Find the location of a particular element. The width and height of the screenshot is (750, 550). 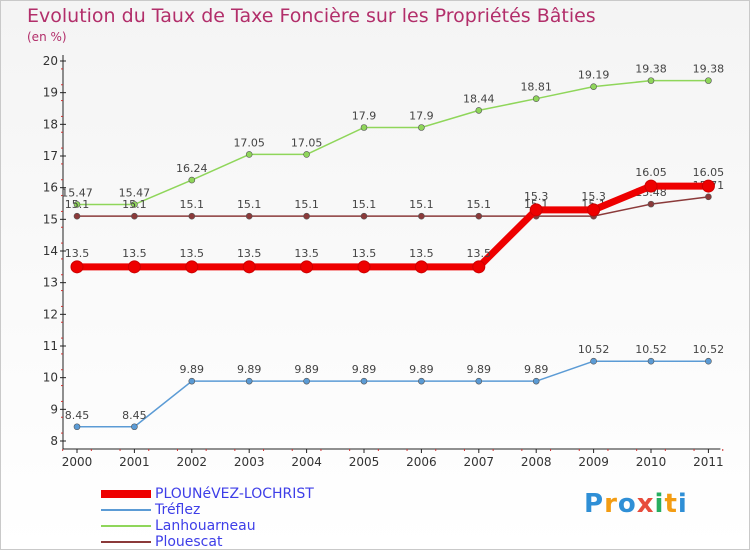

data-label-lanhouarneau: 15.47 is located at coordinates (77, 192).